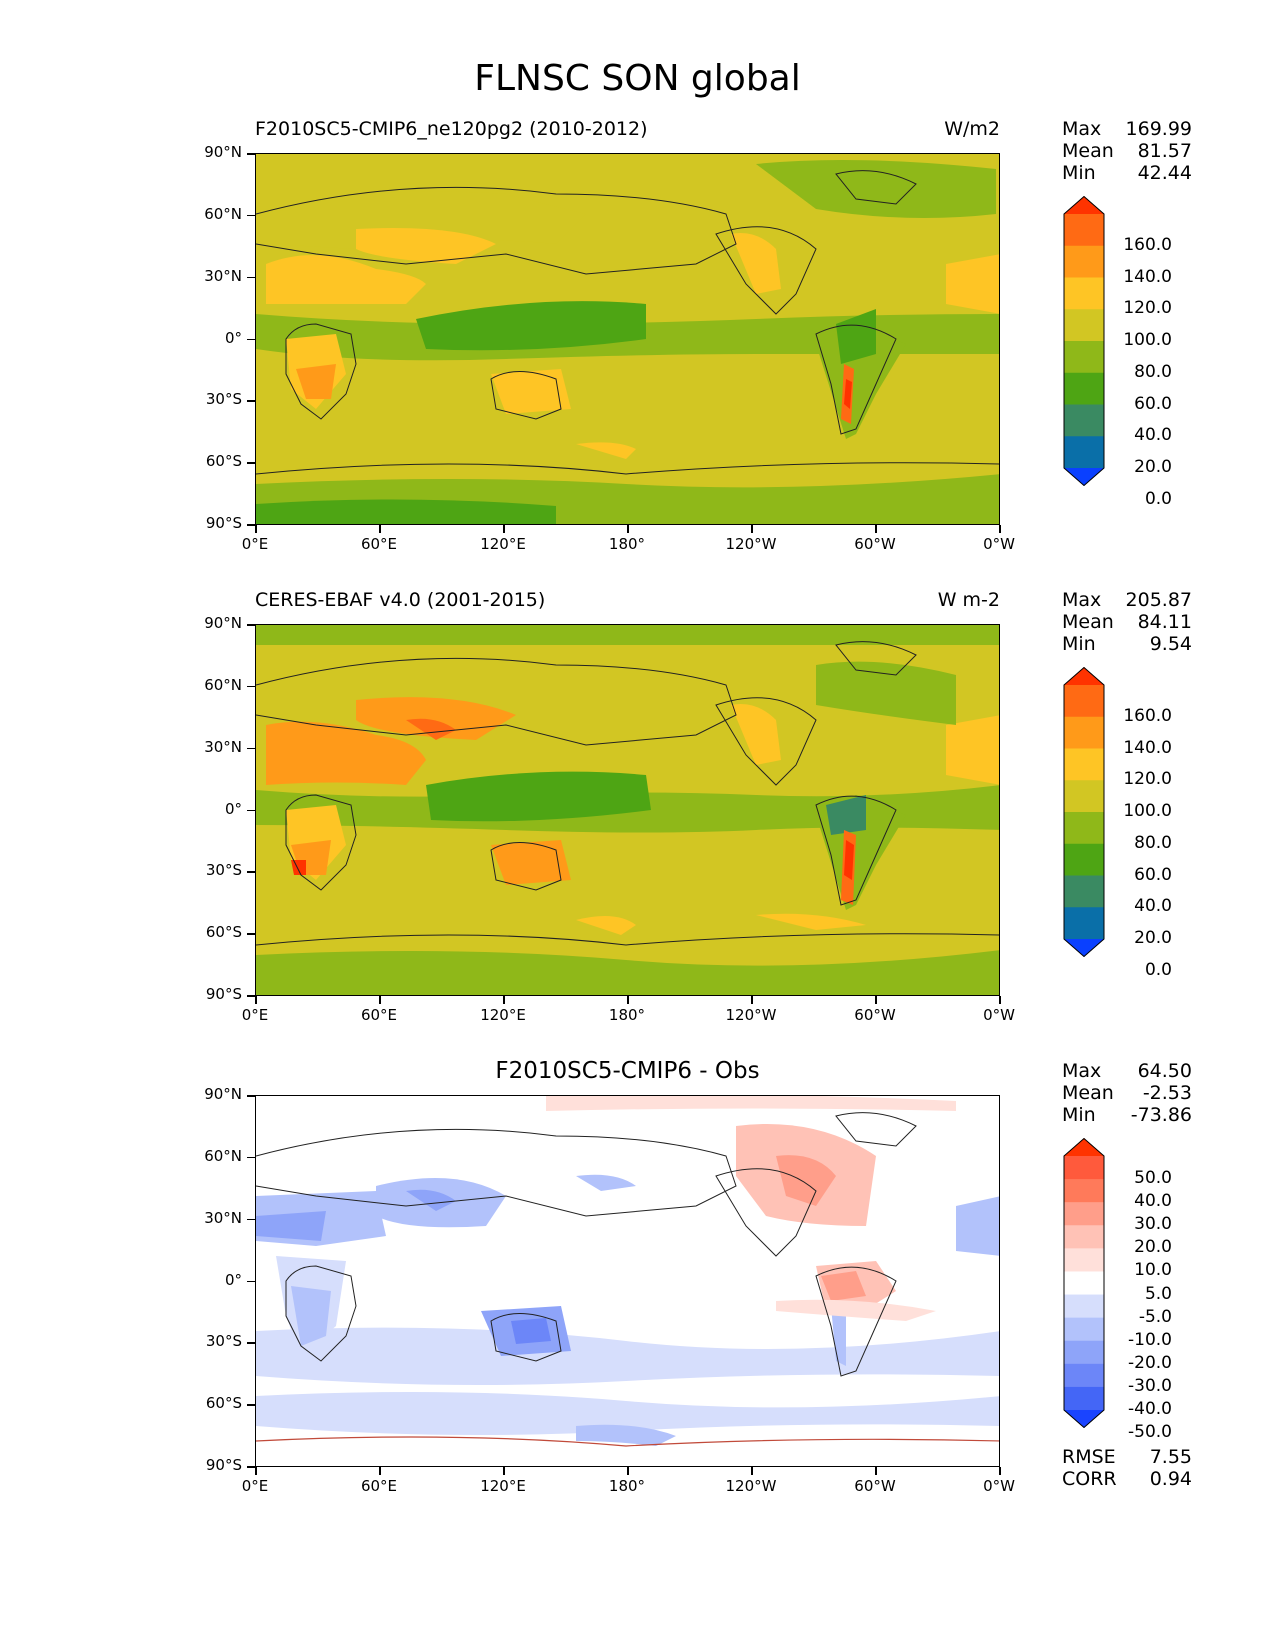  What do you see at coordinates (1167, 1093) in the screenshot?
I see `stat-value: -2.53` at bounding box center [1167, 1093].